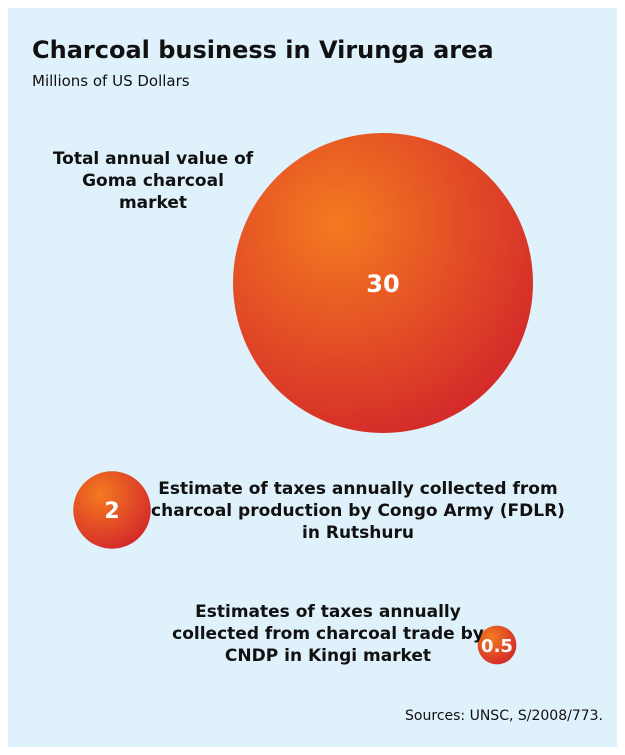  I want to click on chart-title: Charcoal business in Virunga area, so click(263, 50).